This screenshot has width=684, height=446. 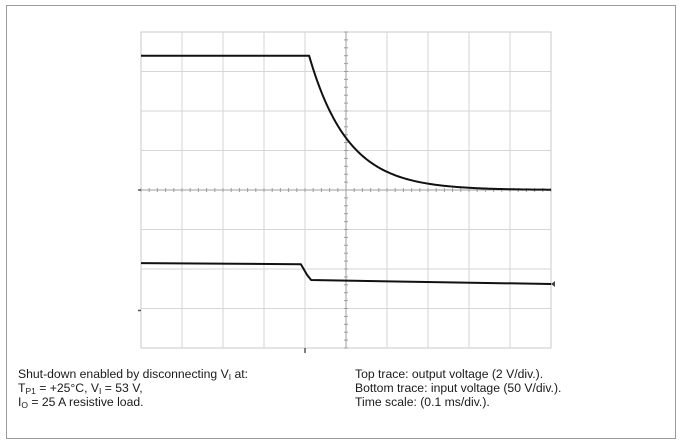 What do you see at coordinates (80, 388) in the screenshot?
I see `caption-left-line-2: TP1 = +25°C, VI = 53 V,` at bounding box center [80, 388].